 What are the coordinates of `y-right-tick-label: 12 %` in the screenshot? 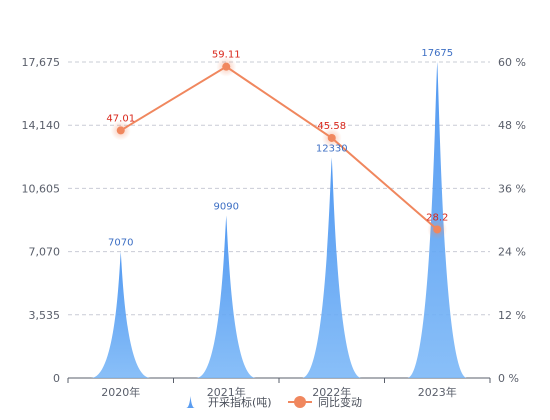 It's located at (512, 315).